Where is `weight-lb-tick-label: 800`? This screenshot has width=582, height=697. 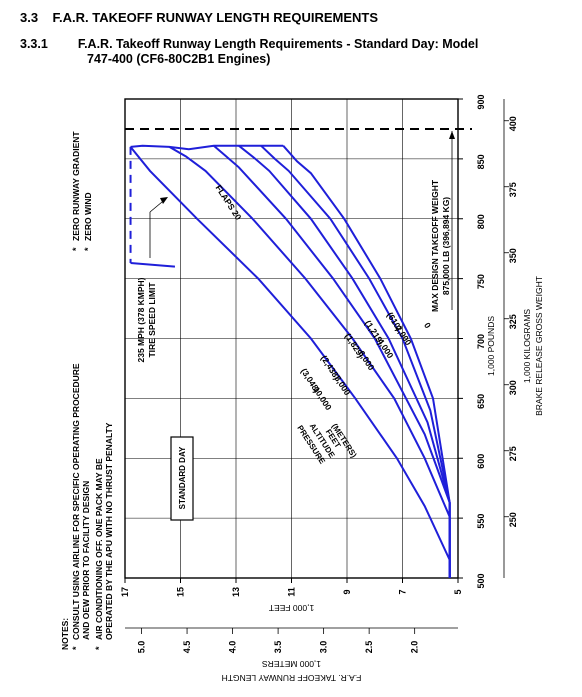 weight-lb-tick-label: 800 is located at coordinates (481, 221).